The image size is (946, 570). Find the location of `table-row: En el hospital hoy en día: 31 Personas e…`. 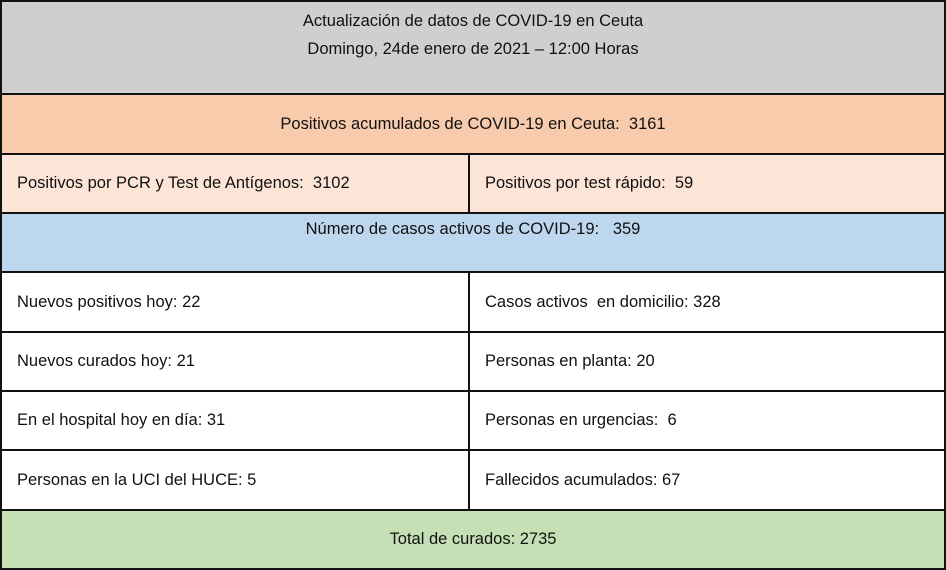

table-row: En el hospital hoy en día: 31 Personas e… is located at coordinates (473, 421).